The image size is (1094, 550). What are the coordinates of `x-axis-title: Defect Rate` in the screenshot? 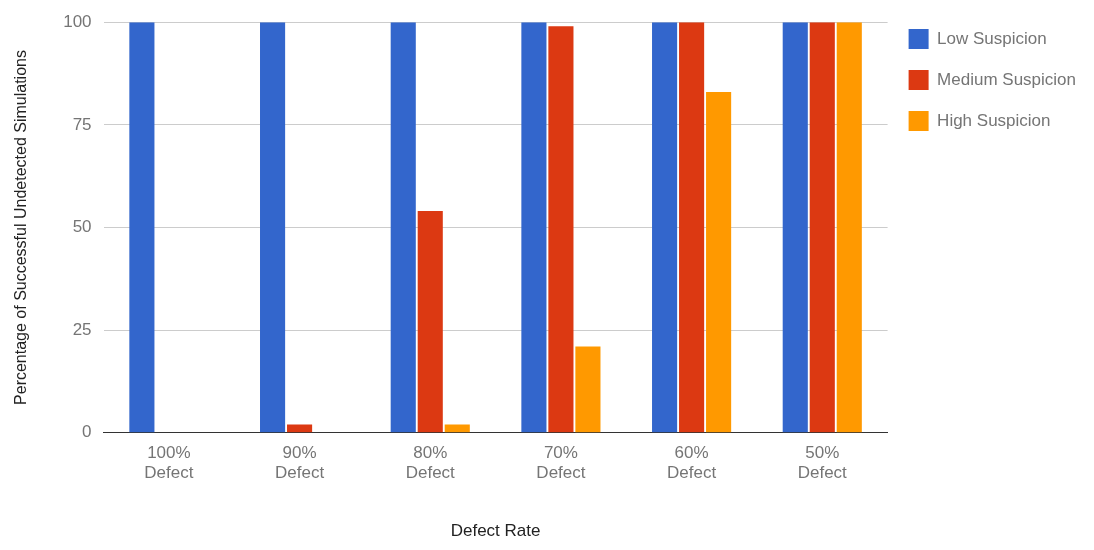 It's located at (495, 531).